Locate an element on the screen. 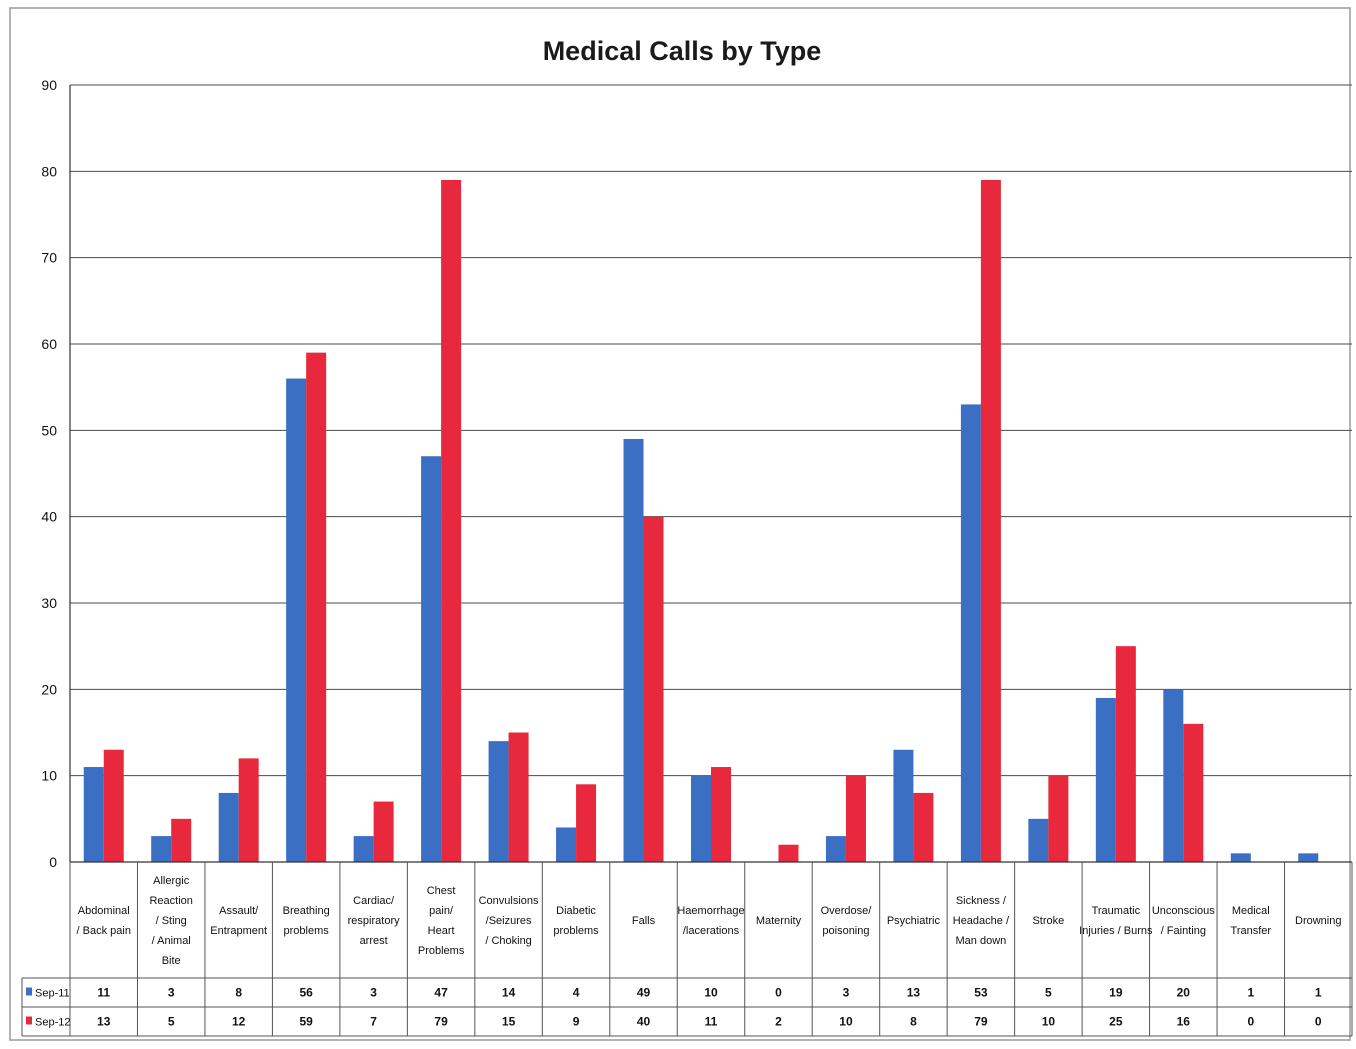  category-label: Cardiac/respiratory arrest is located at coordinates (374, 921).